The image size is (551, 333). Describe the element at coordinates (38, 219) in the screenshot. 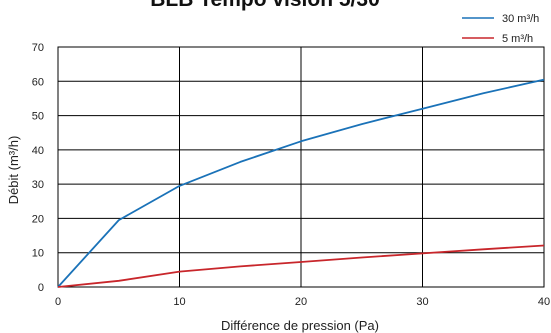

I see `y-tick-label: 20` at that location.